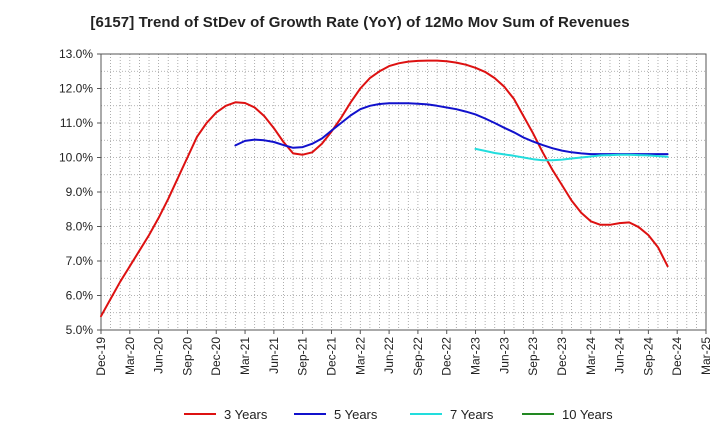 This screenshot has width=720, height=440. Describe the element at coordinates (472, 414) in the screenshot. I see `legend-label-7-years: 7 Years` at that location.